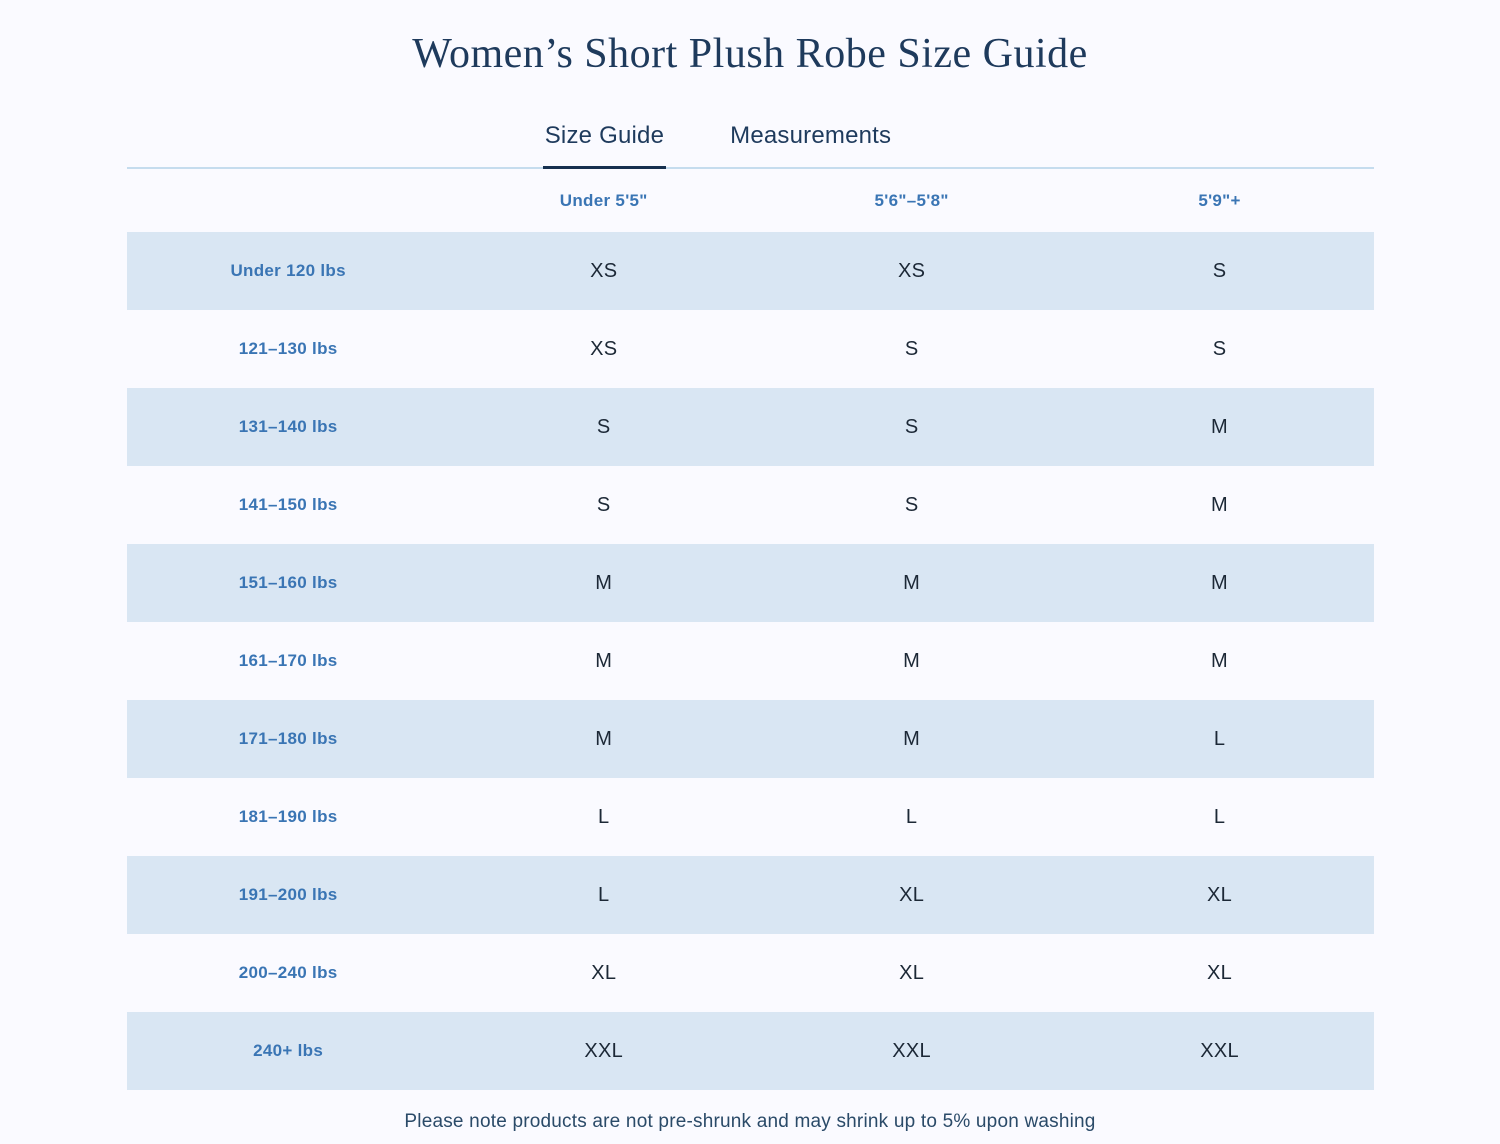 The image size is (1500, 1144). What do you see at coordinates (750, 505) in the screenshot?
I see `table-row: 141–150 lbs S S M` at bounding box center [750, 505].